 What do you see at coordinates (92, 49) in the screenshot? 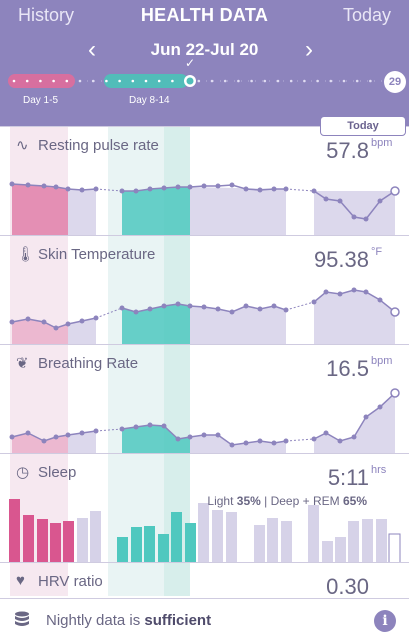
I see `chevron-left-icon: ‹` at bounding box center [92, 49].